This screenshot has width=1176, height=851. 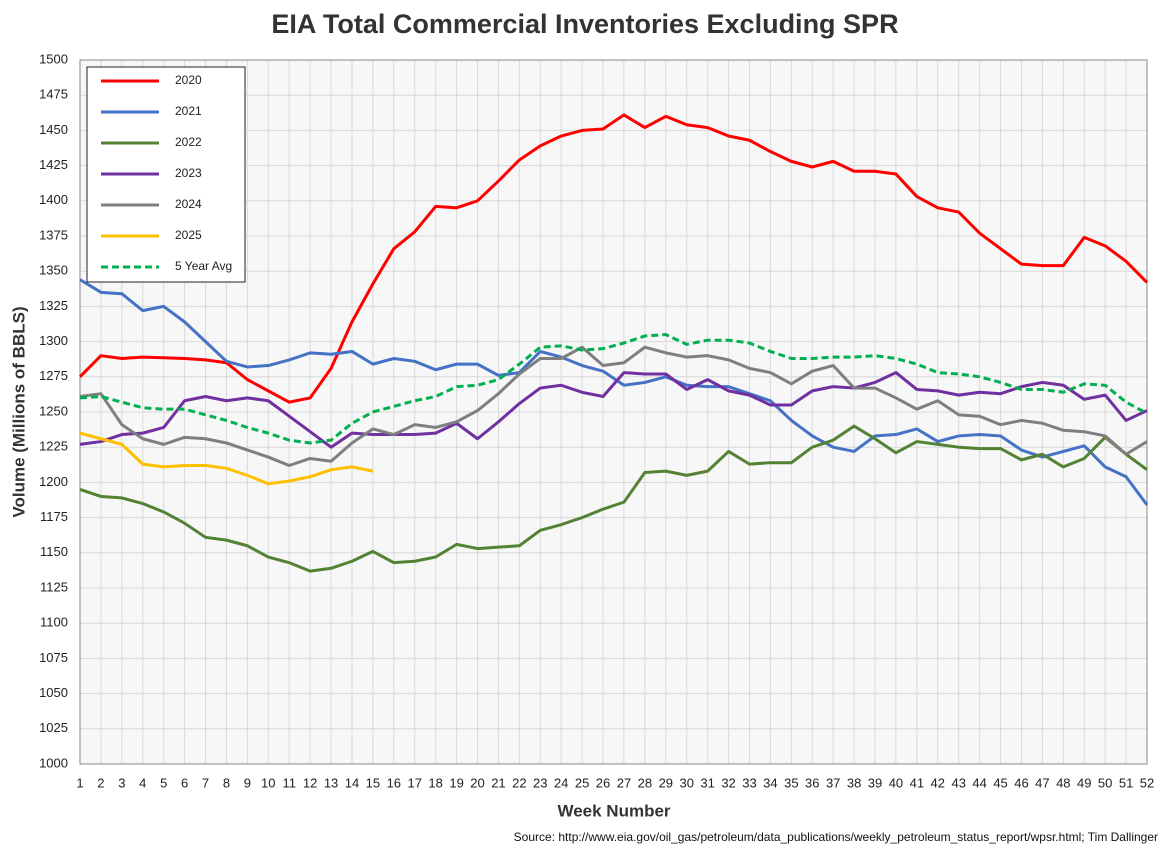 I want to click on x-tick-label: 21, so click(x=498, y=782).